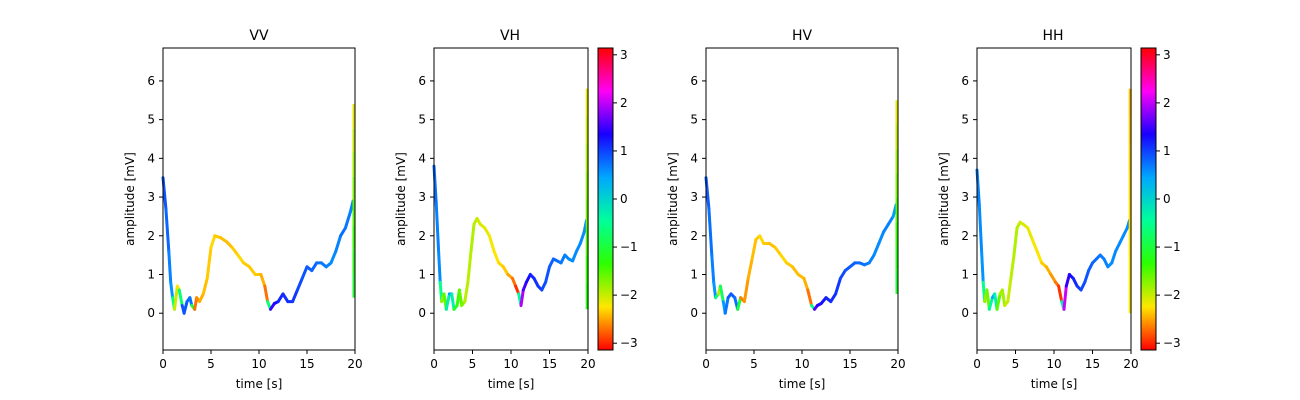 The height and width of the screenshot is (400, 1300). I want to click on colorbar-tick-label: −3, so click(1172, 343).